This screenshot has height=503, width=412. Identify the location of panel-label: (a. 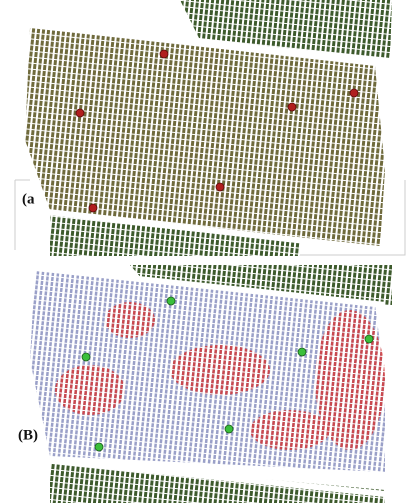
(28, 199).